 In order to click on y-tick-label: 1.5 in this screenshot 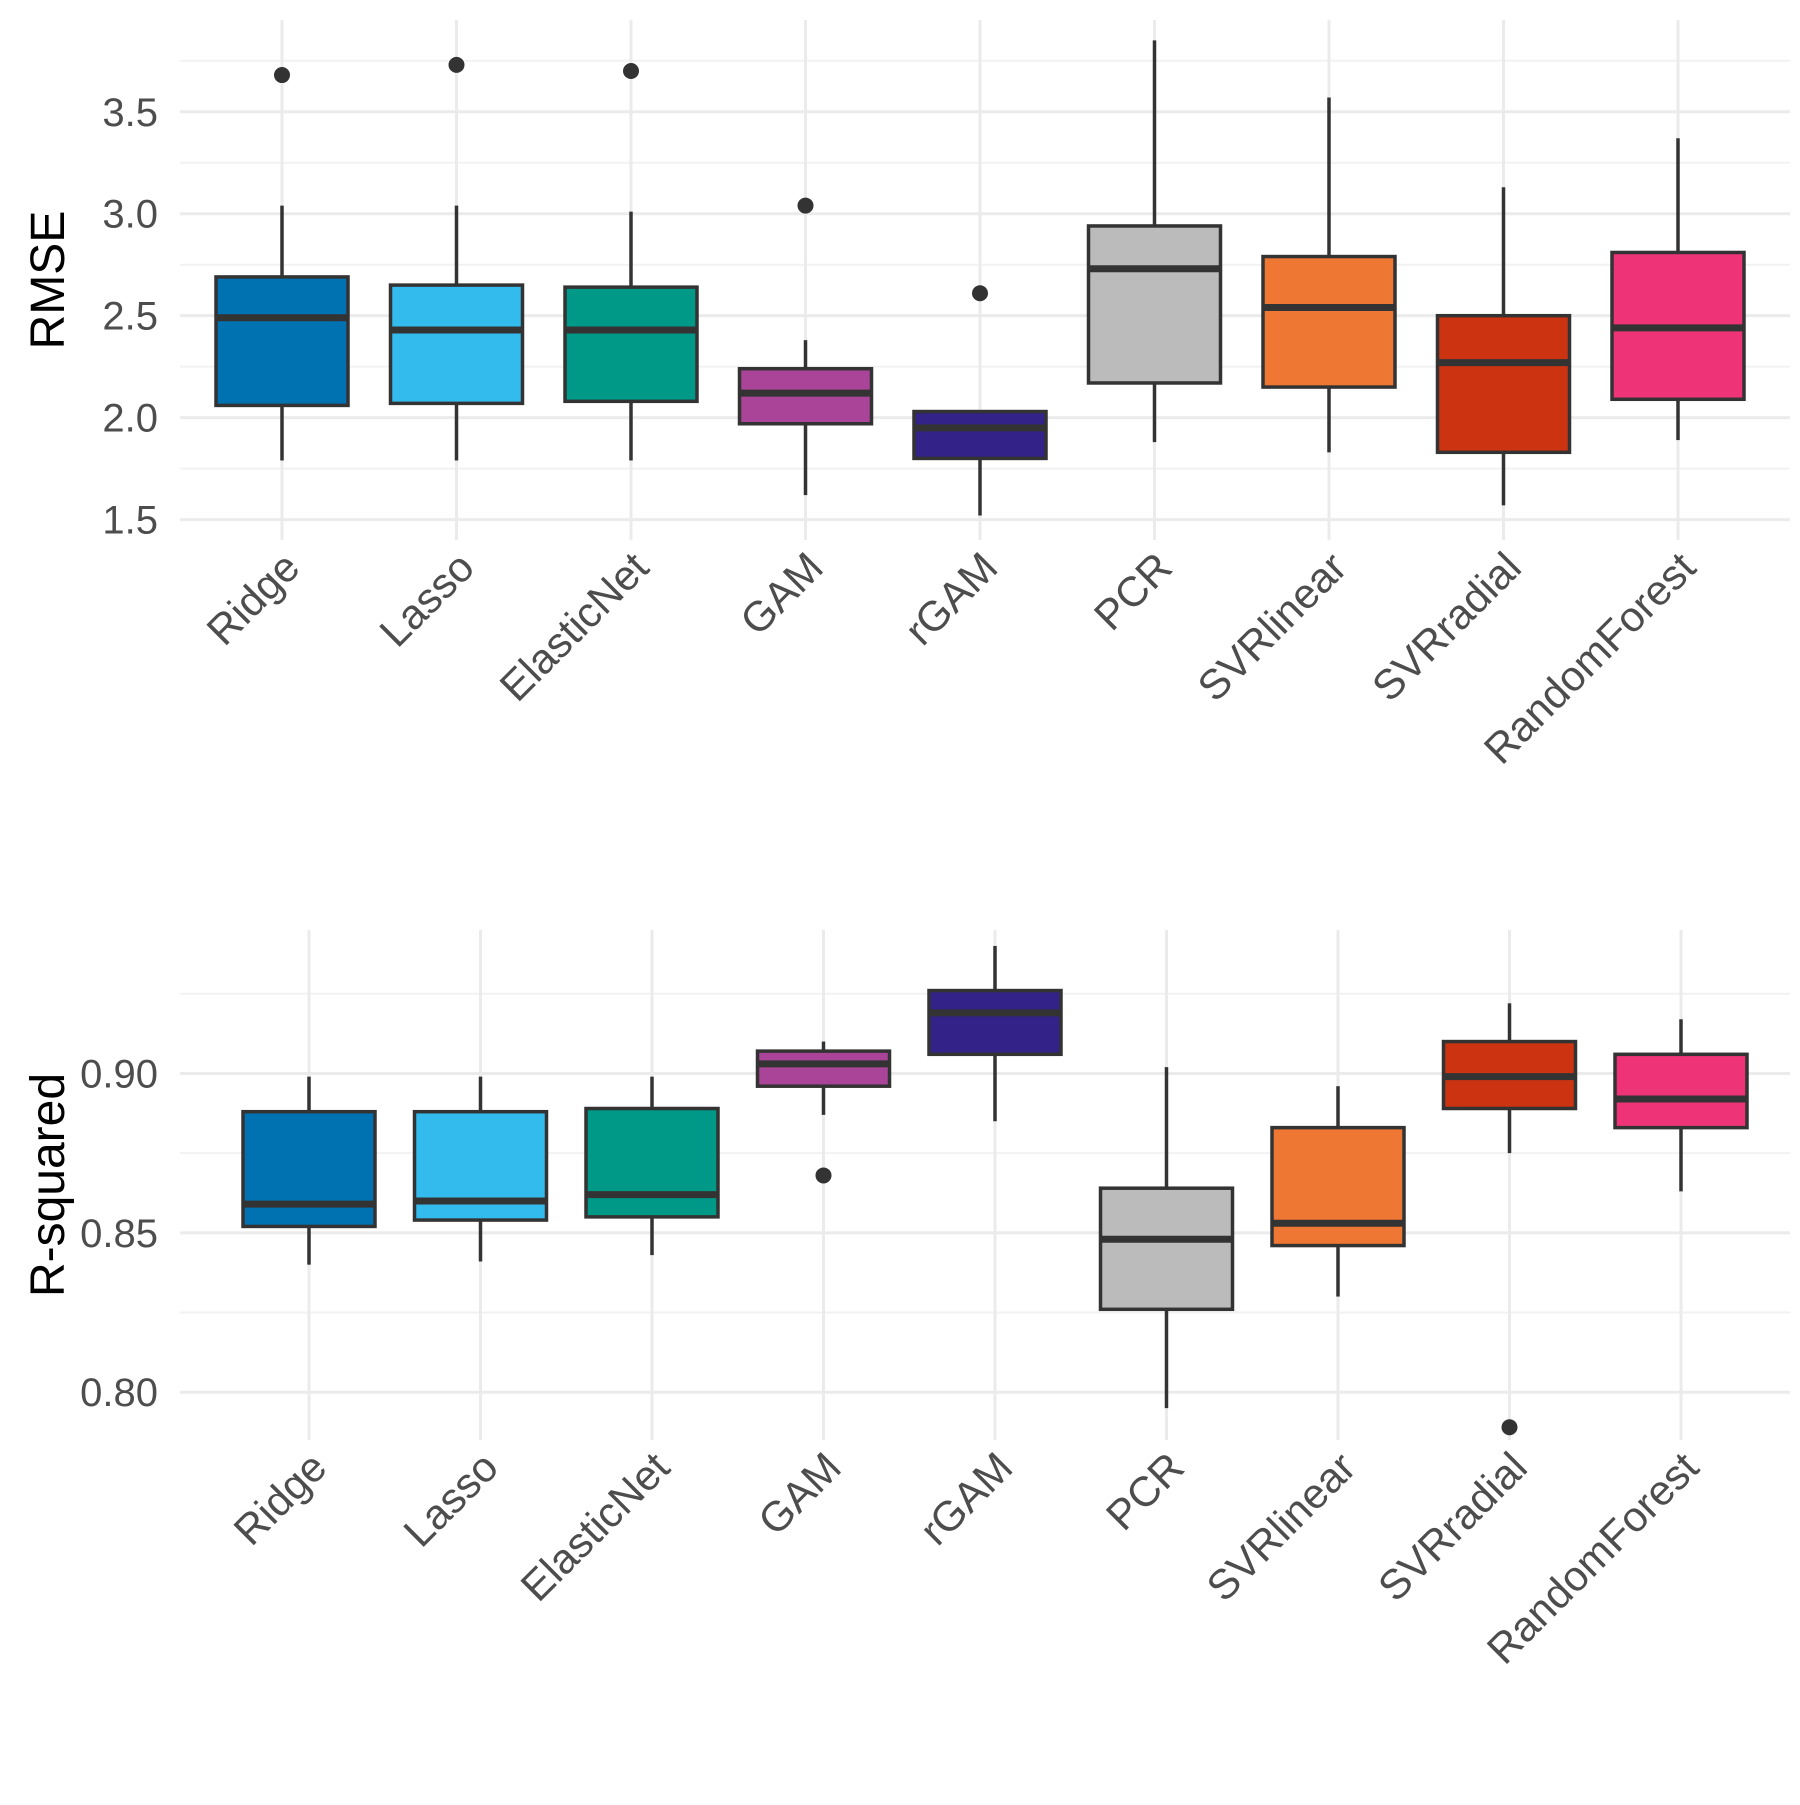, I will do `click(130, 521)`.